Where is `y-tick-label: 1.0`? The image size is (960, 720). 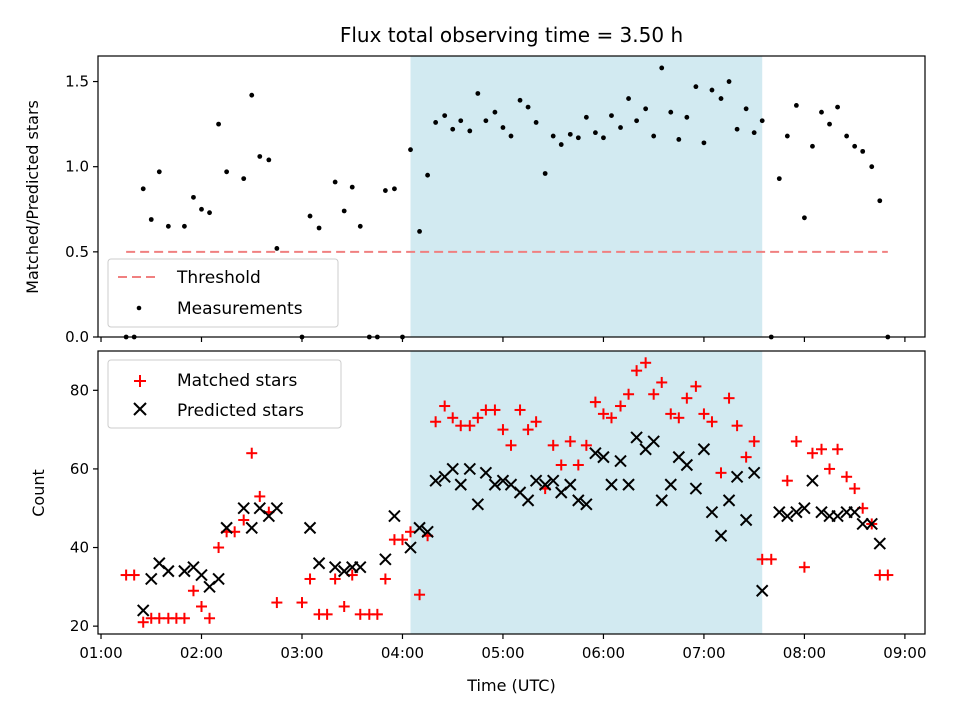 y-tick-label: 1.0 is located at coordinates (77, 167).